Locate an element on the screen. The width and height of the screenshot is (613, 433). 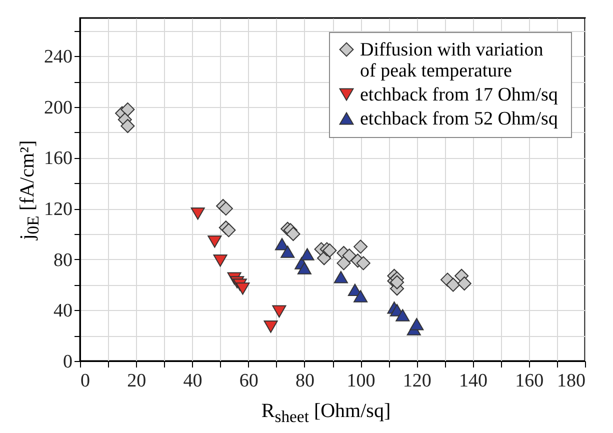
y-tick-label: 240 is located at coordinates (58, 57).